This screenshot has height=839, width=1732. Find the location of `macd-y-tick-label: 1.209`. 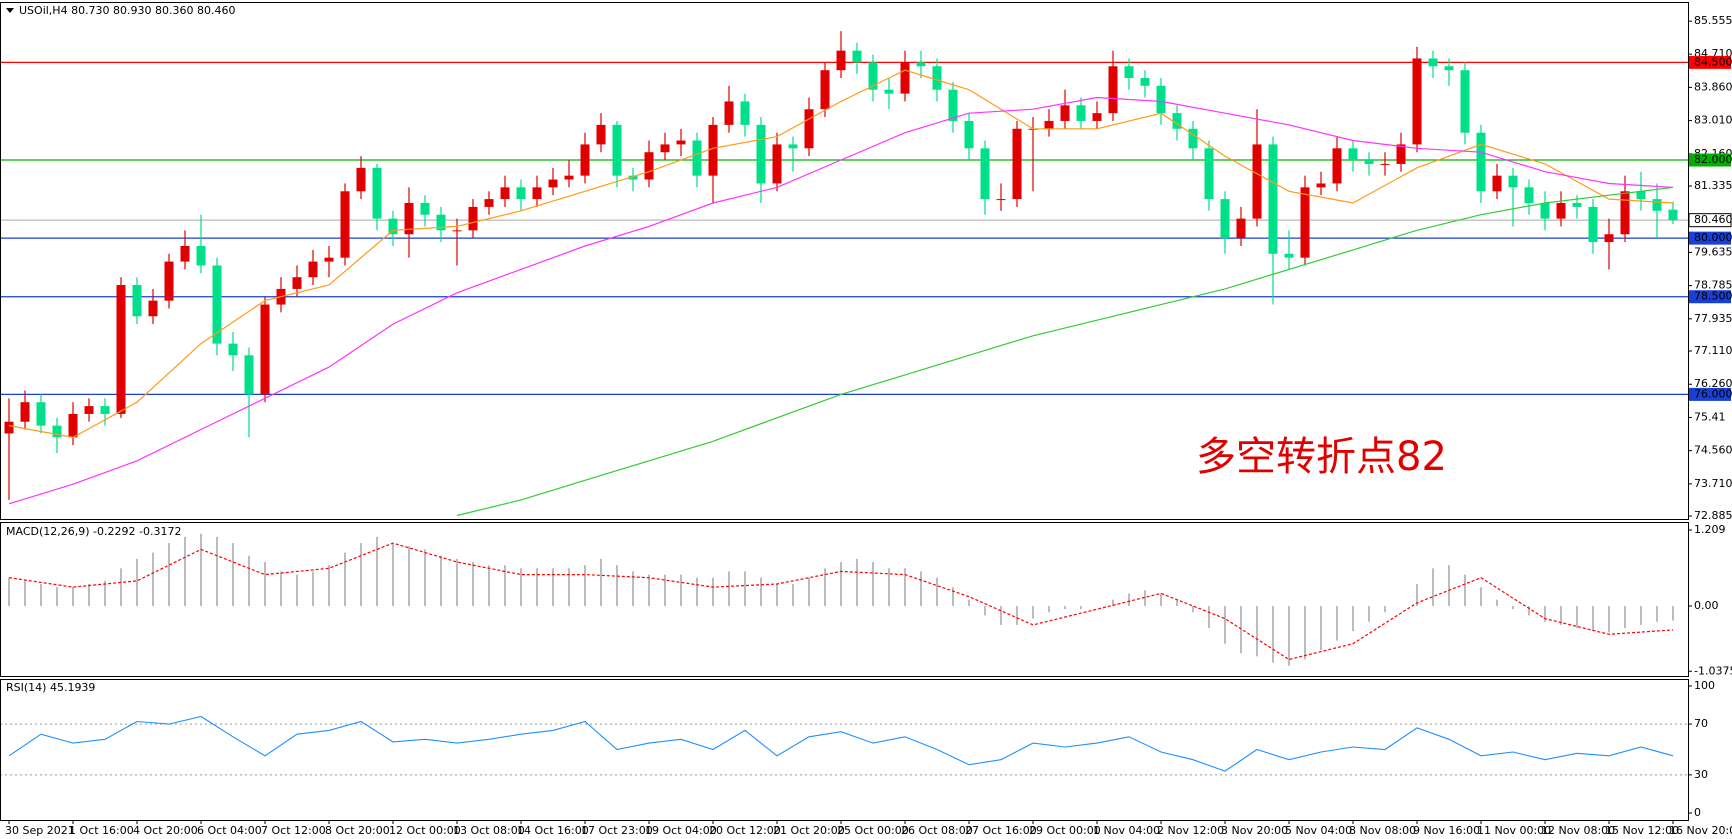

macd-y-tick-label: 1.209 is located at coordinates (1710, 529).